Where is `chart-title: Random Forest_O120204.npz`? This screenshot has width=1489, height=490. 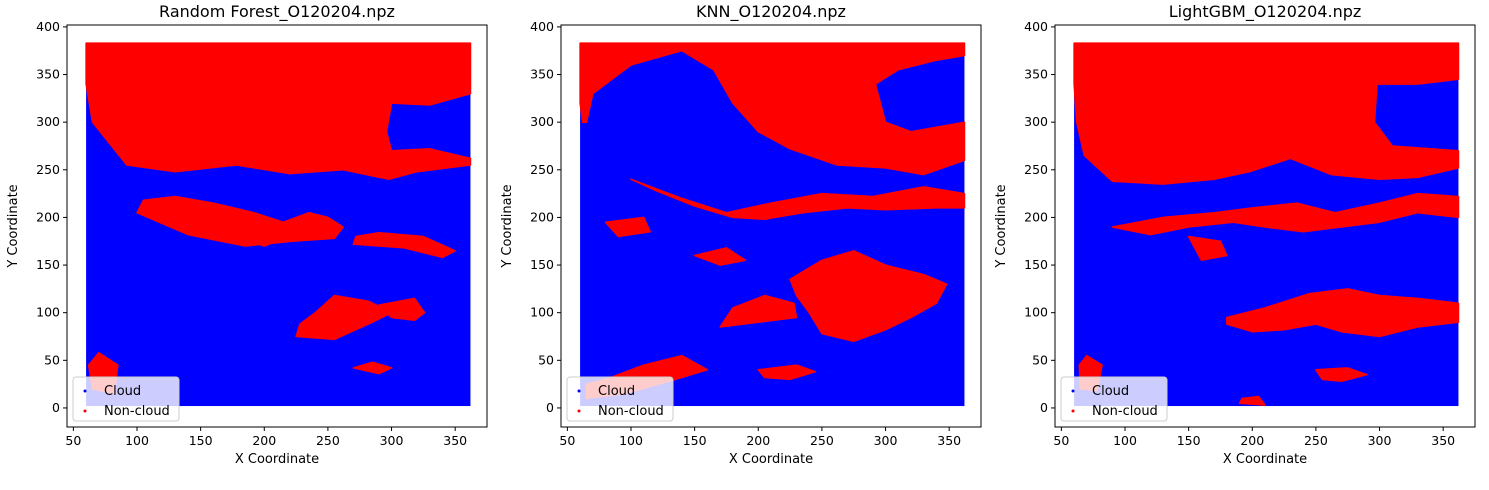 chart-title: Random Forest_O120204.npz is located at coordinates (277, 12).